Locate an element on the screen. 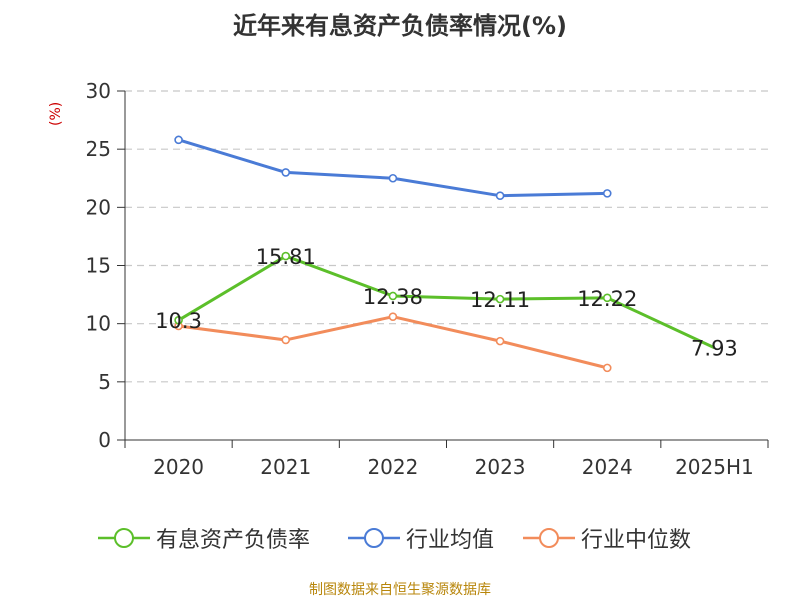  data-label: 12.38 is located at coordinates (393, 297).